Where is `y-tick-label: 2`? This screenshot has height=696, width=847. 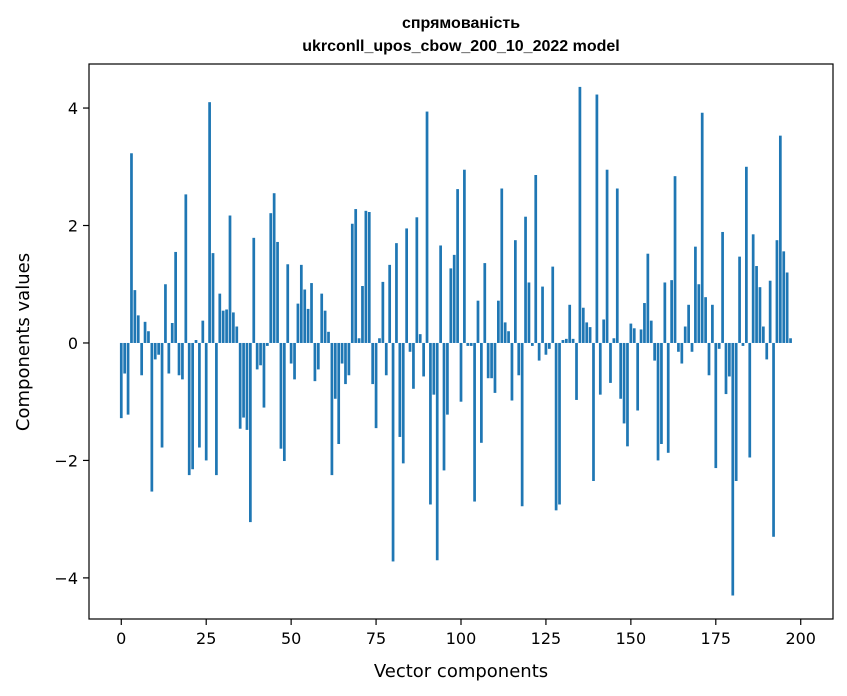
y-tick-label: 2 is located at coordinates (73, 226).